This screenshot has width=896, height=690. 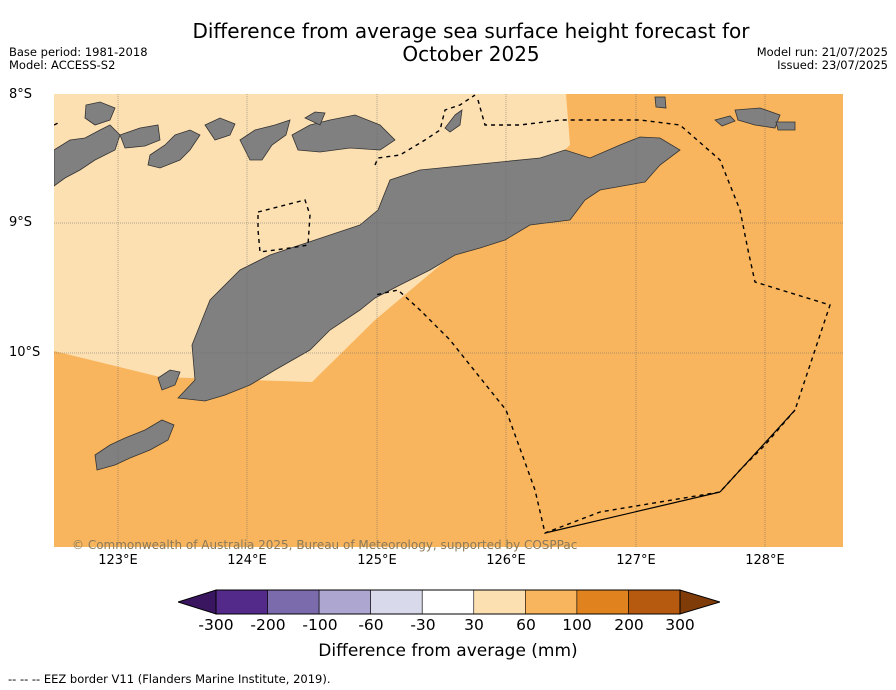 What do you see at coordinates (247, 560) in the screenshot?
I see `lon-label-124e: 124°E` at bounding box center [247, 560].